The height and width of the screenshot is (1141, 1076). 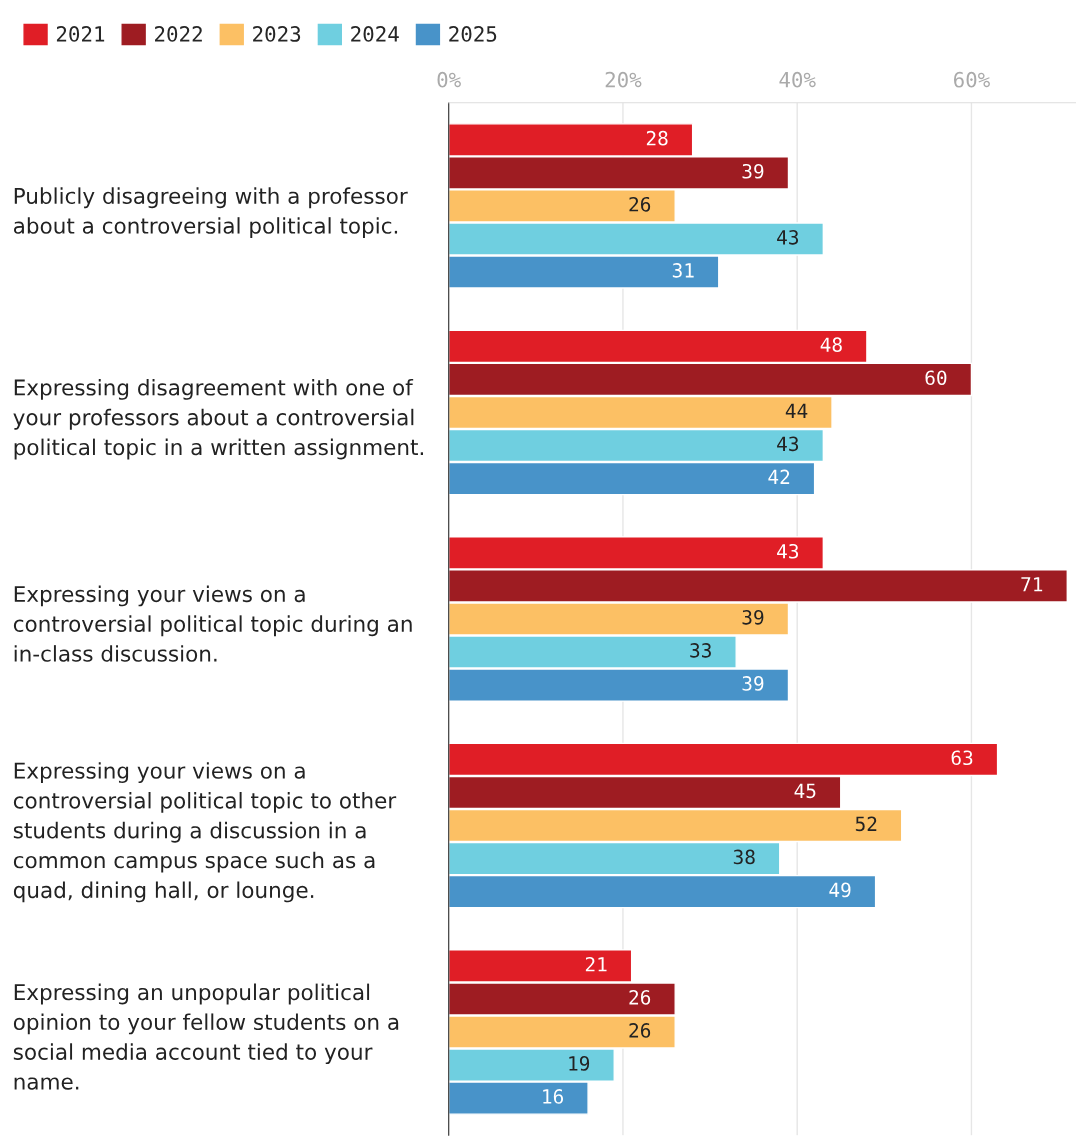 What do you see at coordinates (623, 79) in the screenshot?
I see `x-tick-label: 20%` at bounding box center [623, 79].